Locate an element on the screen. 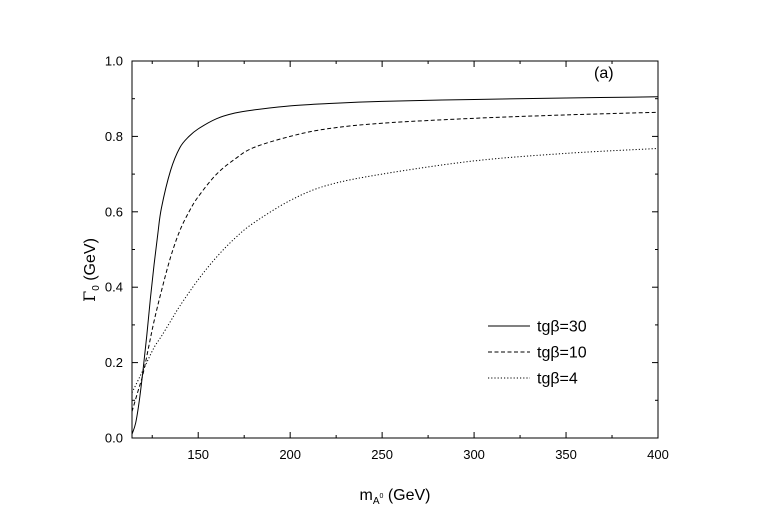 The height and width of the screenshot is (530, 766). y-tick-label: 0.8 is located at coordinates (114, 136).